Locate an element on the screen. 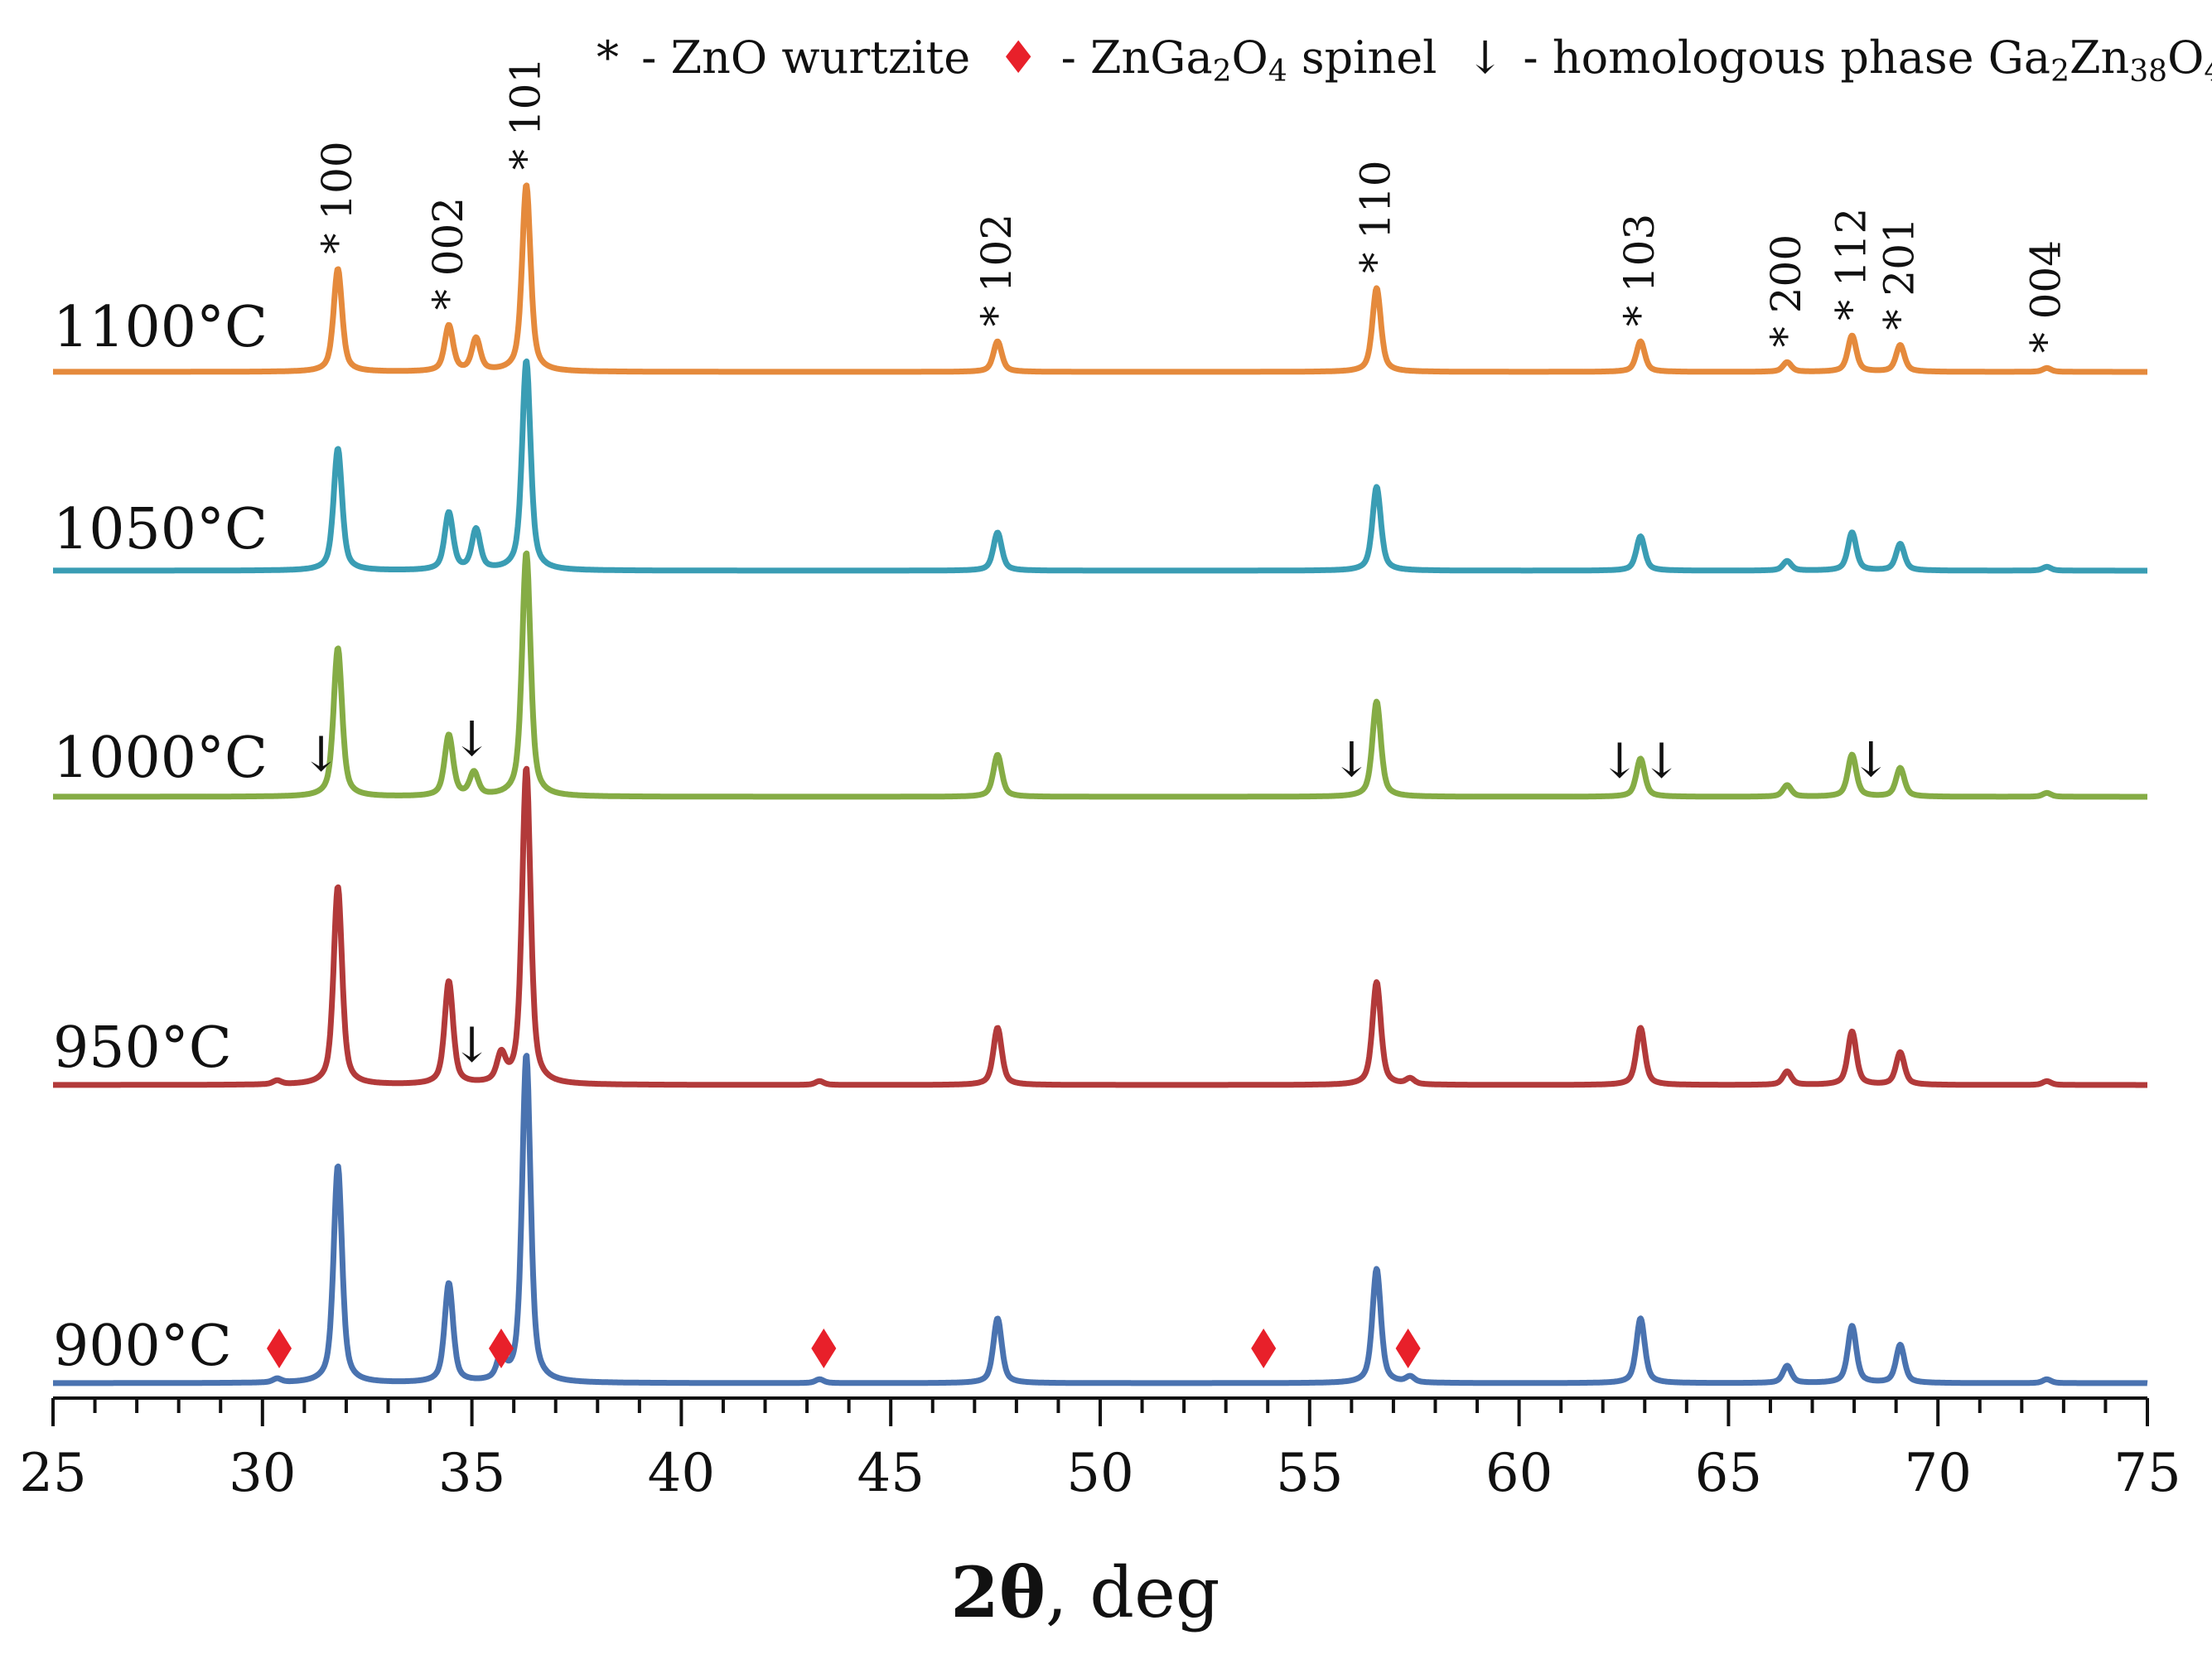 The image size is (2212, 1659). x-tick-label-65: 65 is located at coordinates (1728, 1473).